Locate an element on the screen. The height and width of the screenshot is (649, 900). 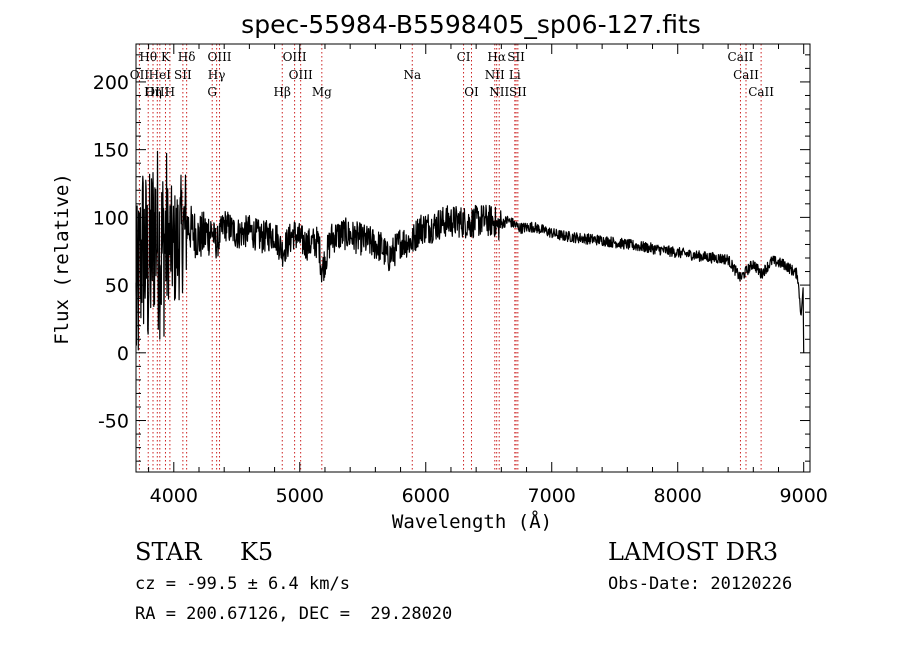
x-tick-label: 9000 is located at coordinates (804, 496).